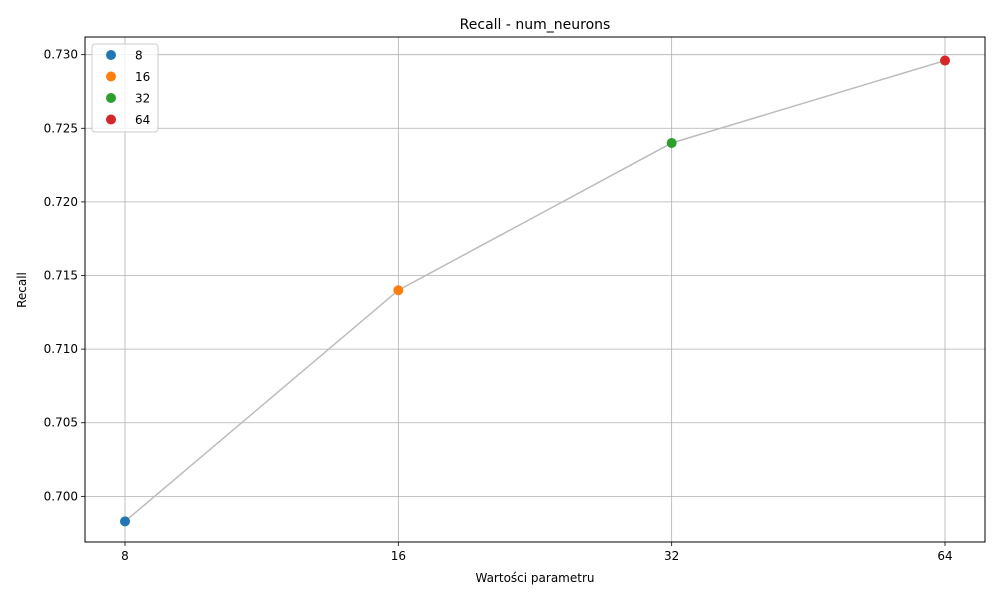 The image size is (1000, 604). I want to click on y-tick-label: 0.720, so click(61, 202).